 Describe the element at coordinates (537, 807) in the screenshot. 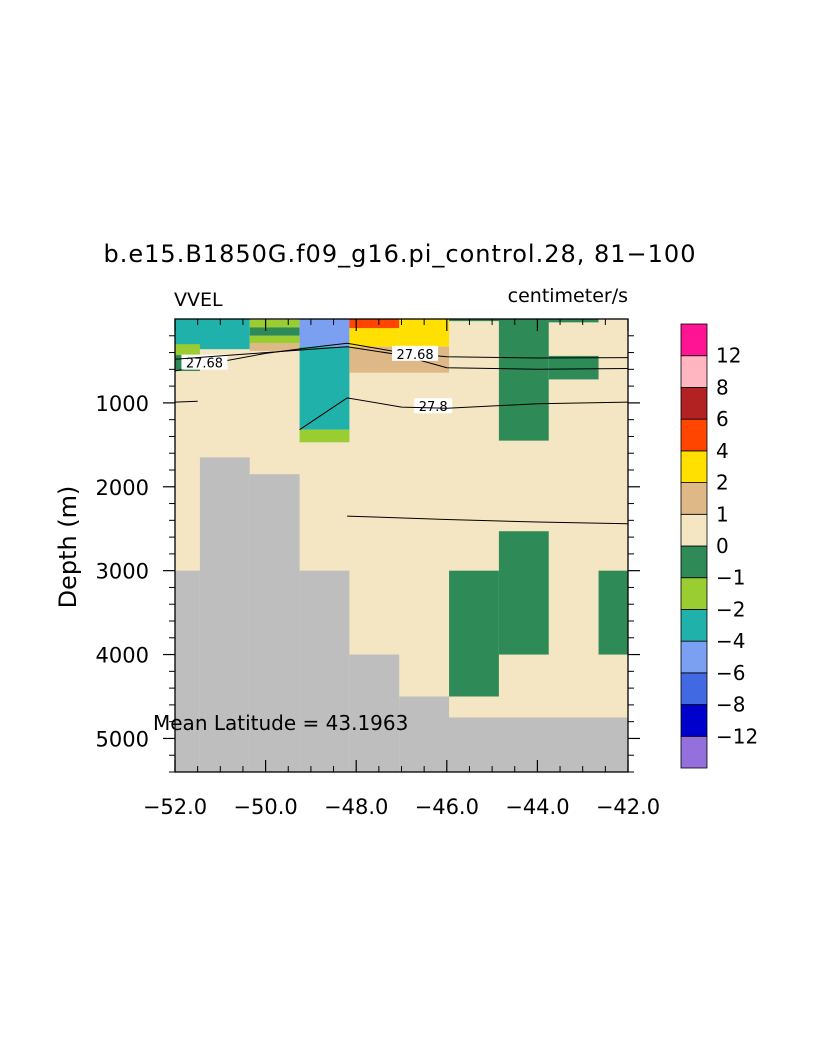

I see `x-tick-label: −44.0` at that location.